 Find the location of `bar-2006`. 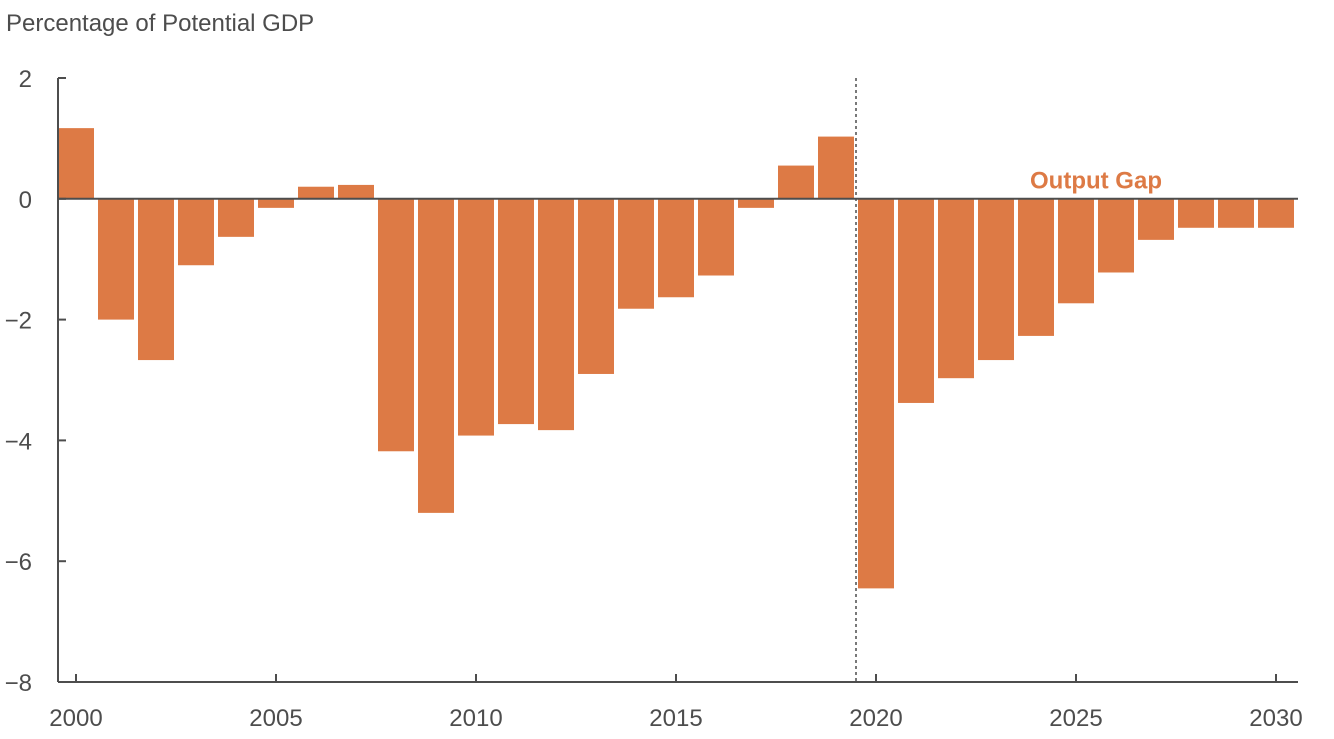

bar-2006 is located at coordinates (316, 192).